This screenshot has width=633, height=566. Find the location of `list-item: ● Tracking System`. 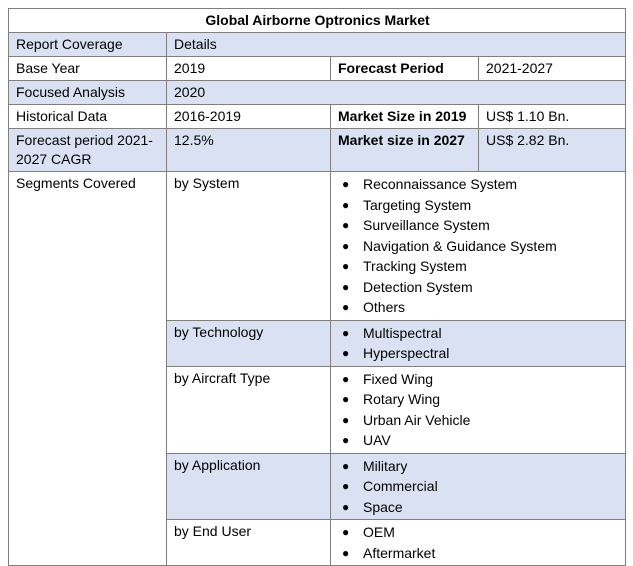

list-item: ● Tracking System is located at coordinates (478, 266).